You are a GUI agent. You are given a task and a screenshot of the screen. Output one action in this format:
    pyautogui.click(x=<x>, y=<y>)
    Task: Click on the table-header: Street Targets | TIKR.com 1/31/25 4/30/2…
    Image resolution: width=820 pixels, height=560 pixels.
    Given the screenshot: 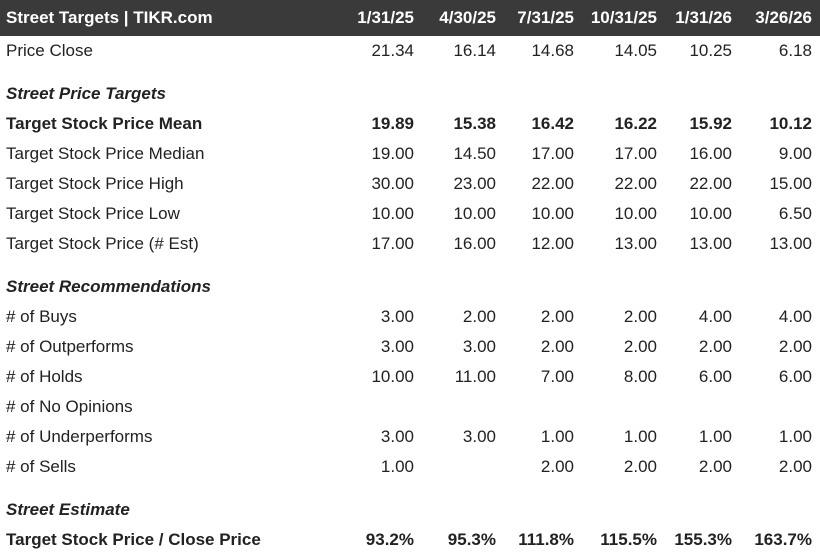 What is the action you would take?
    pyautogui.click(x=410, y=18)
    